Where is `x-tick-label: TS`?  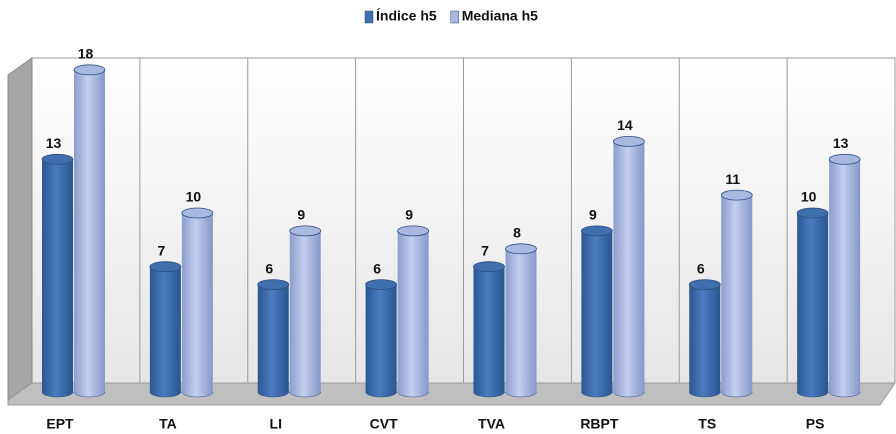 x-tick-label: TS is located at coordinates (707, 424).